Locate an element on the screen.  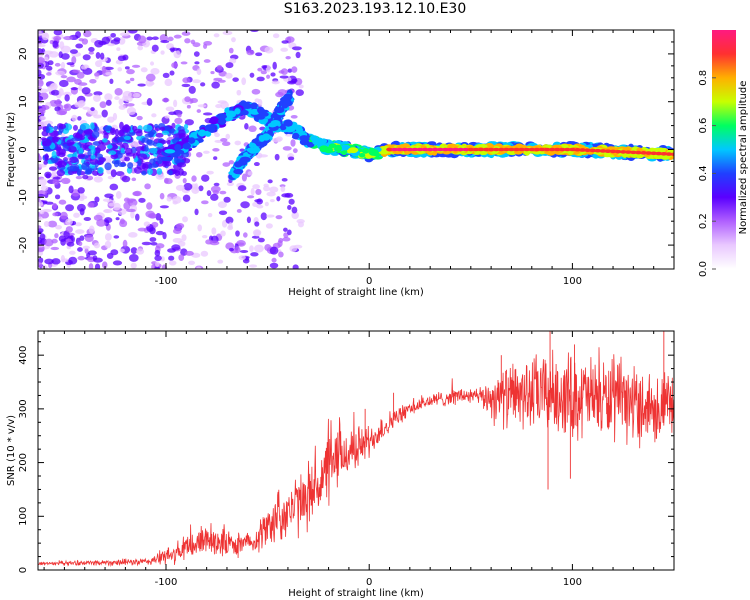
colorbar-tick-label: 0.2 is located at coordinates (703, 221).